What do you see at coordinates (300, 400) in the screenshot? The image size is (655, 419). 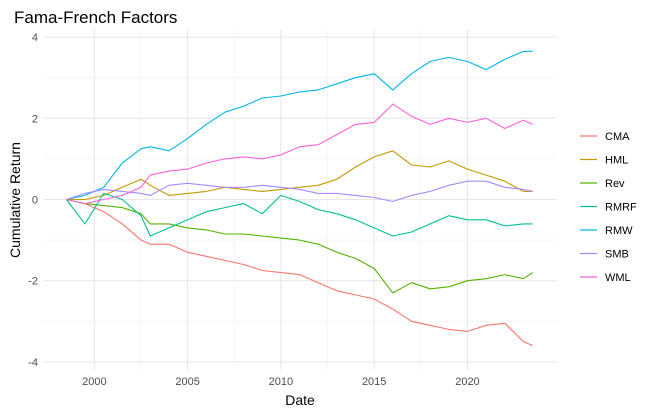 I see `x-axis-label: Date` at bounding box center [300, 400].